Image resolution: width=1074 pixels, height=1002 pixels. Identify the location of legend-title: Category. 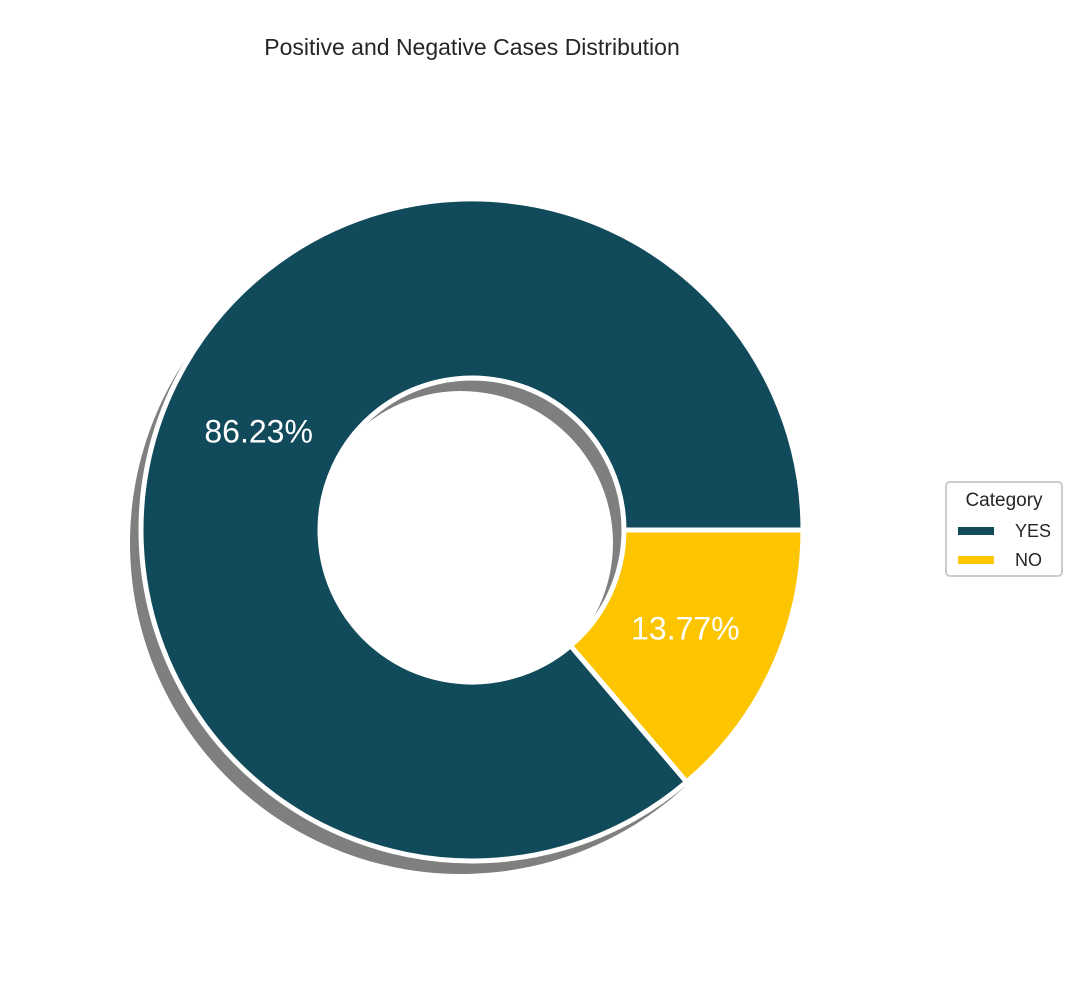
(1004, 500).